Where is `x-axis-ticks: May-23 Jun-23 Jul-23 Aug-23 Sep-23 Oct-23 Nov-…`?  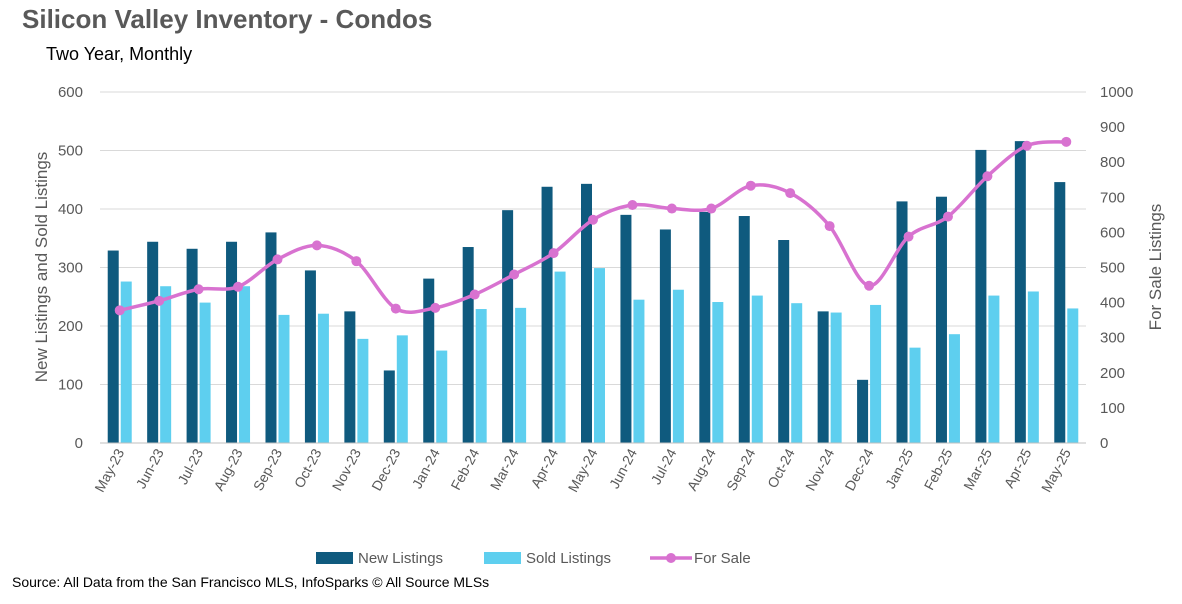
x-axis-ticks: May-23 Jun-23 Jul-23 Aug-23 Sep-23 Oct-23 Nov-… is located at coordinates (582, 470).